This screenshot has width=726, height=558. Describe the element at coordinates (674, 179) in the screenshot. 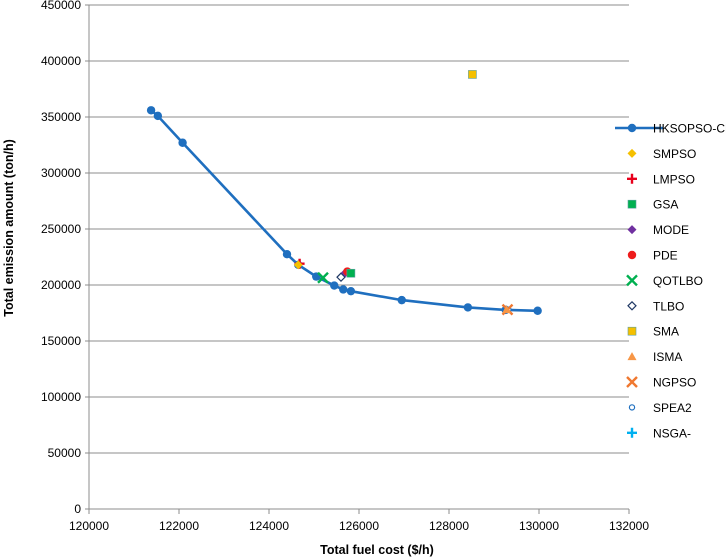

I see `legend-label: LMPSO` at that location.